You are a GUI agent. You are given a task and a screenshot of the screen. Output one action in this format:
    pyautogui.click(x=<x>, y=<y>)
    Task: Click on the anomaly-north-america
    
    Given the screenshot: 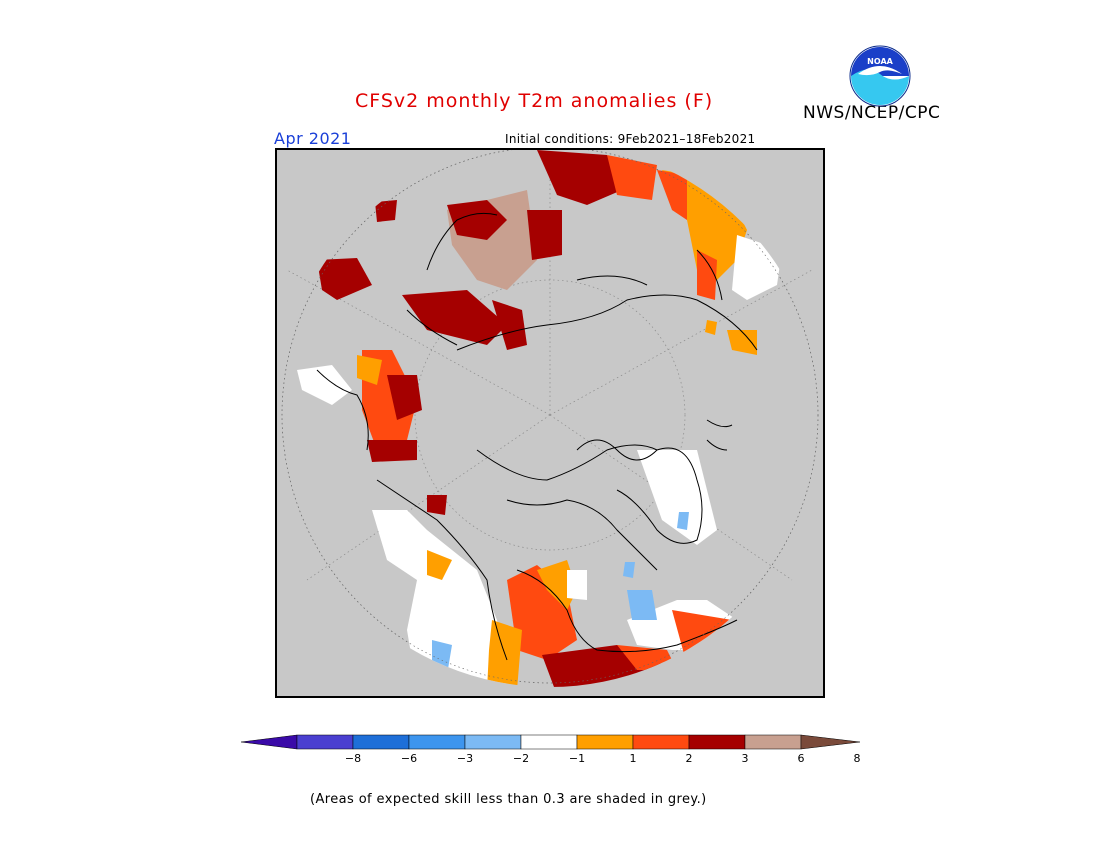 What is the action you would take?
    pyautogui.click(x=524, y=598)
    